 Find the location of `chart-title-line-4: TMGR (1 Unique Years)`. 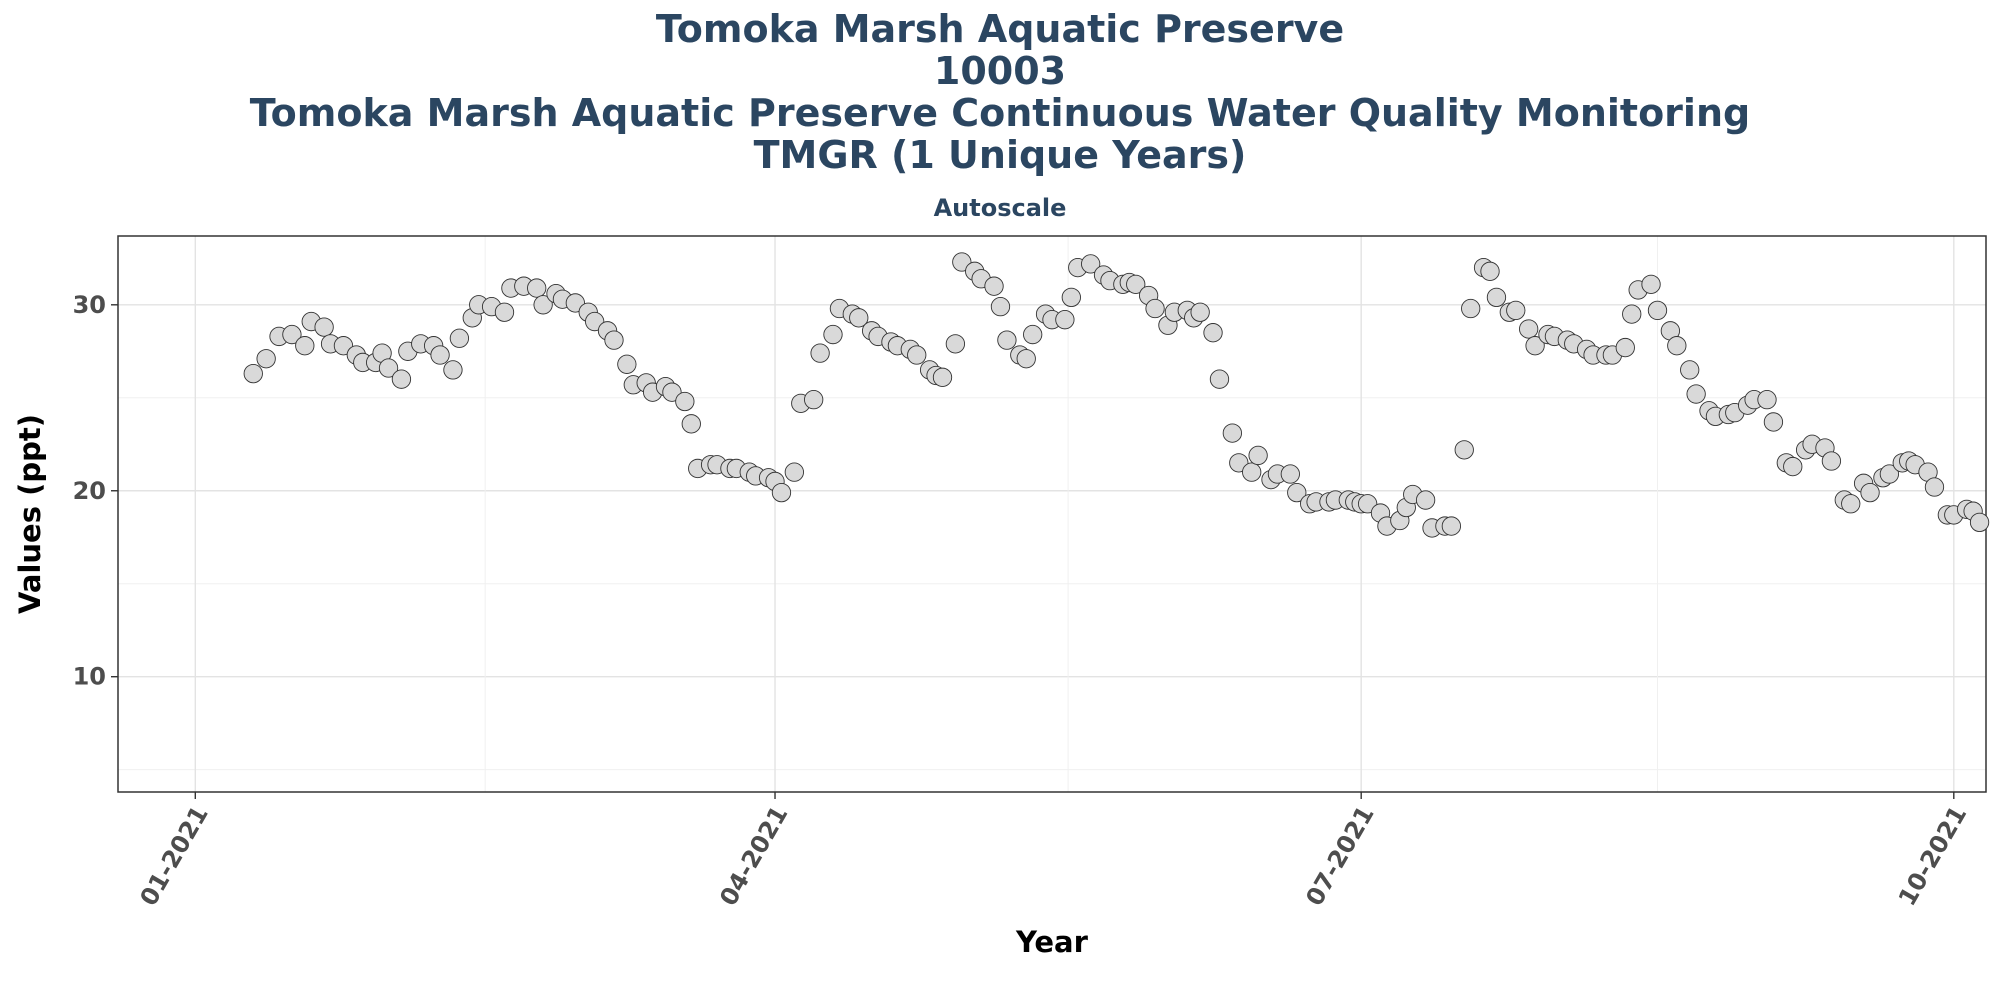

chart-title-line-4: TMGR (1 Unique Years) is located at coordinates (1000, 155).